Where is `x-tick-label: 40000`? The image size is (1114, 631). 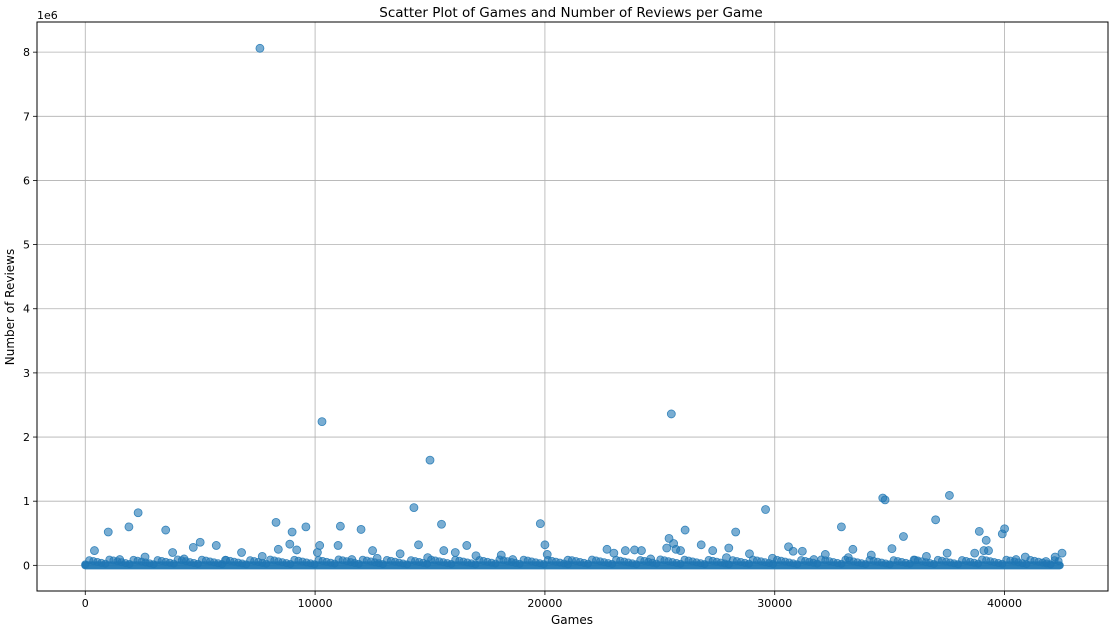 x-tick-label: 40000 is located at coordinates (1004, 603).